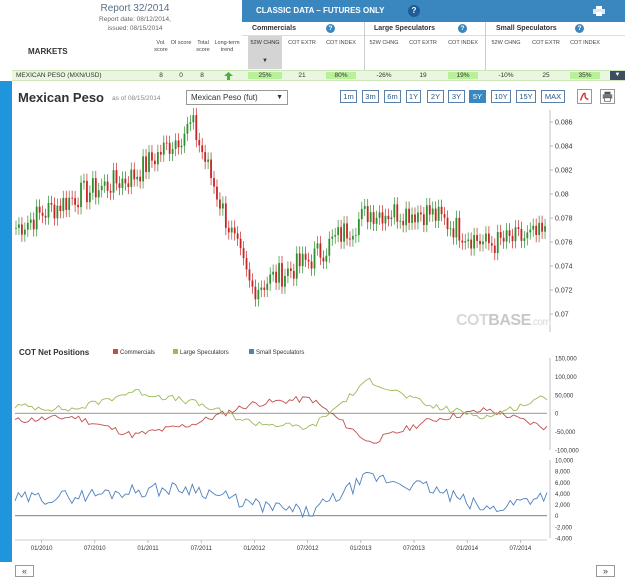  I want to click on range-button-10y: 10Y, so click(501, 96).